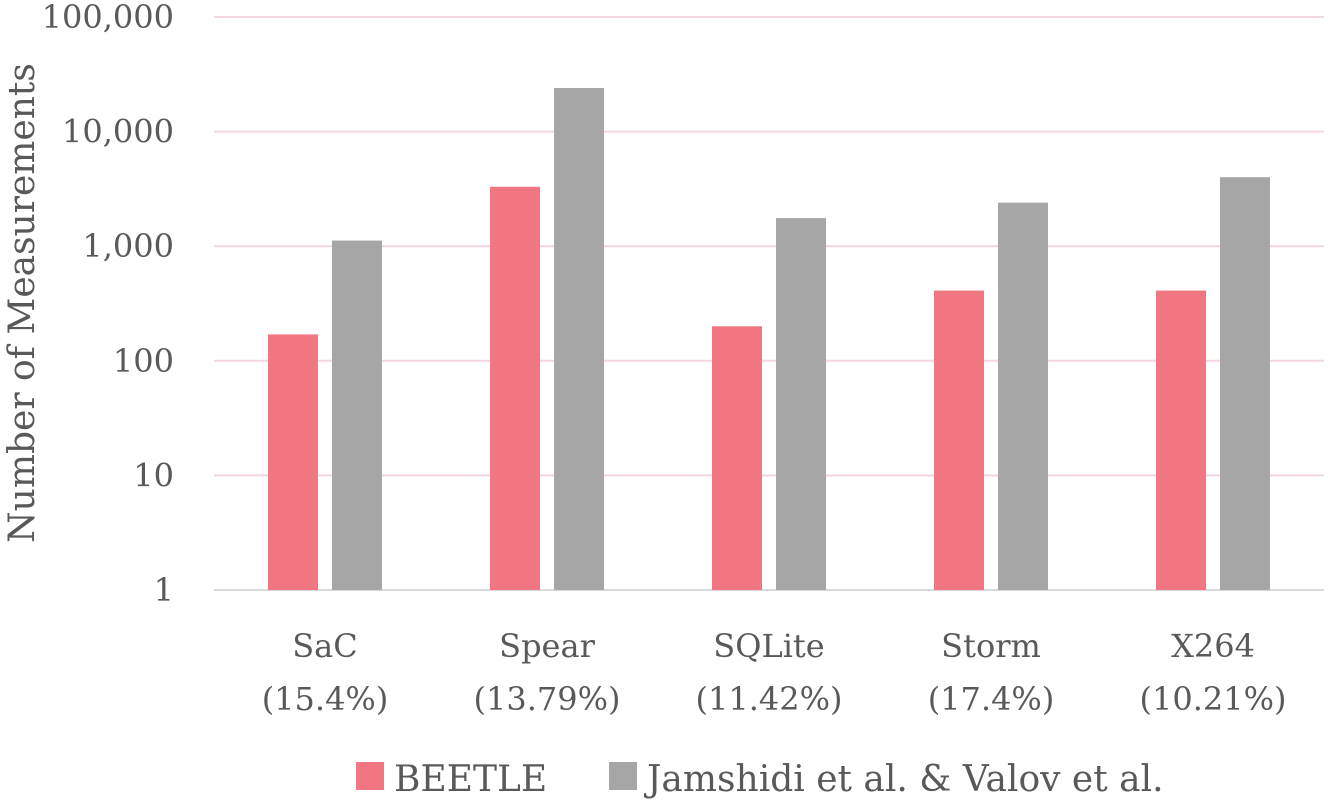 The image size is (1328, 805). I want to click on x-category-label: Storm, so click(991, 646).